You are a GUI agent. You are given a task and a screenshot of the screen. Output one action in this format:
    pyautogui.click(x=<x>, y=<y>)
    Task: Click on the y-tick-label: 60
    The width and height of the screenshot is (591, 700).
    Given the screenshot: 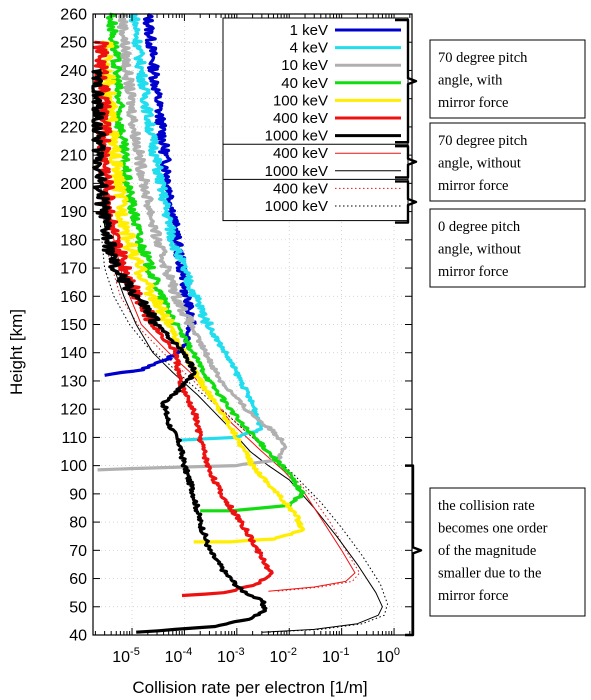 What is the action you would take?
    pyautogui.click(x=78, y=579)
    